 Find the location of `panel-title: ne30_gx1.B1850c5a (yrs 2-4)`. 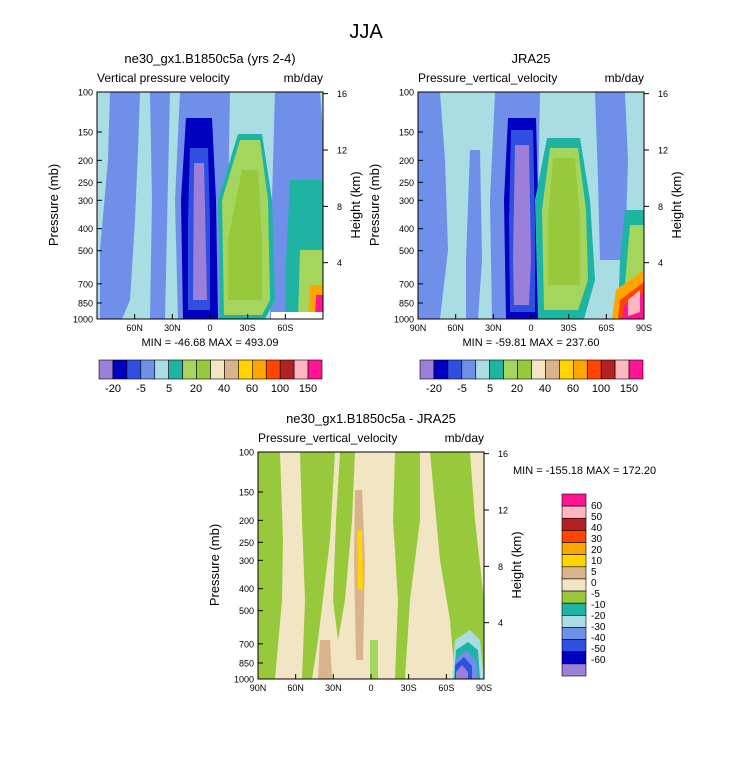

panel-title: ne30_gx1.B1850c5a (yrs 2-4) is located at coordinates (209, 58).